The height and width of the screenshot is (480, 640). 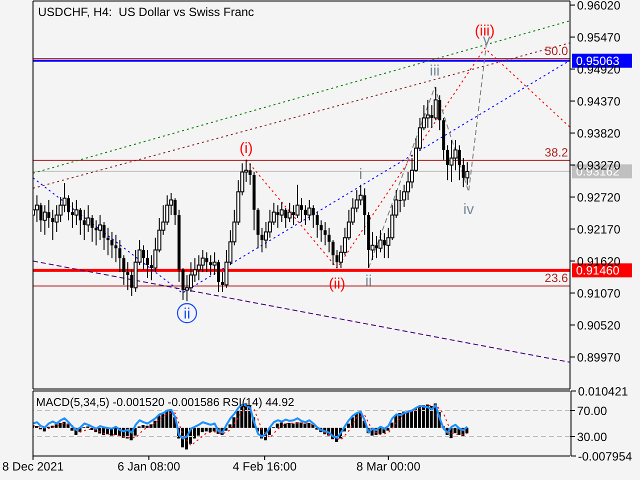 What do you see at coordinates (599, 357) in the screenshot?
I see `y-tick-label: 0.89970` at bounding box center [599, 357].